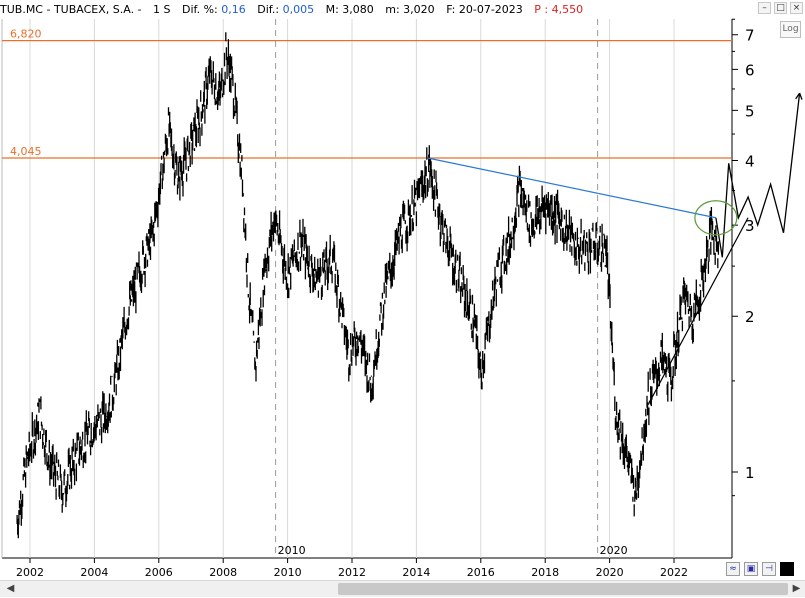 This screenshot has height=598, width=805. I want to click on y-tick-label: 6, so click(750, 70).